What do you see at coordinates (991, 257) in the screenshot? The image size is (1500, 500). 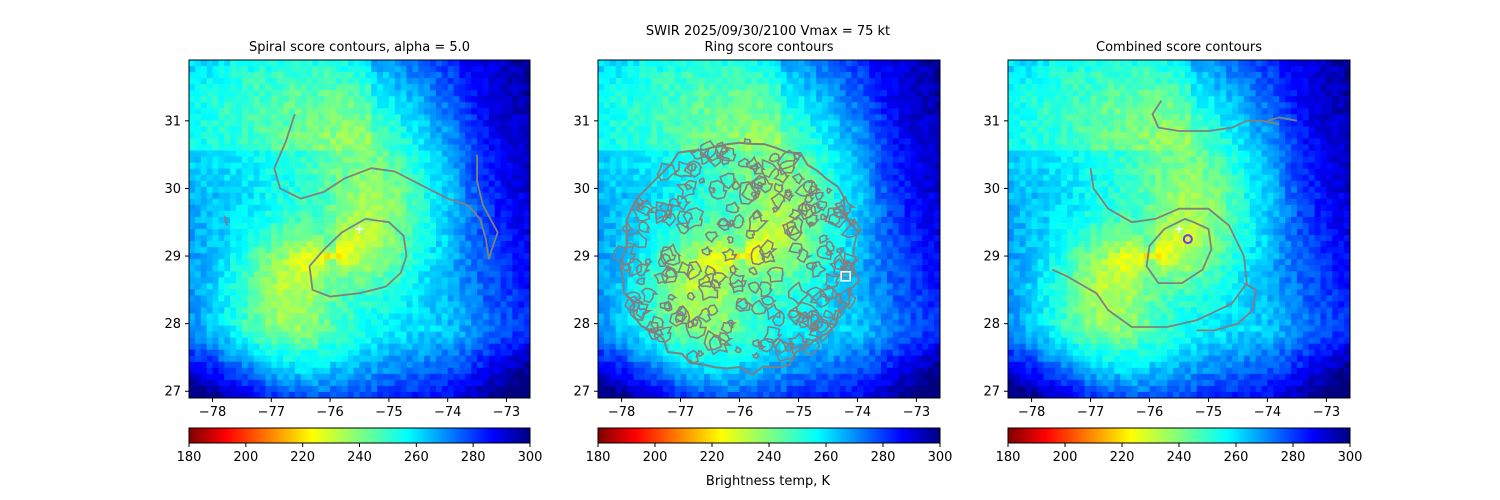 I see `y-tick-label: 29` at bounding box center [991, 257].